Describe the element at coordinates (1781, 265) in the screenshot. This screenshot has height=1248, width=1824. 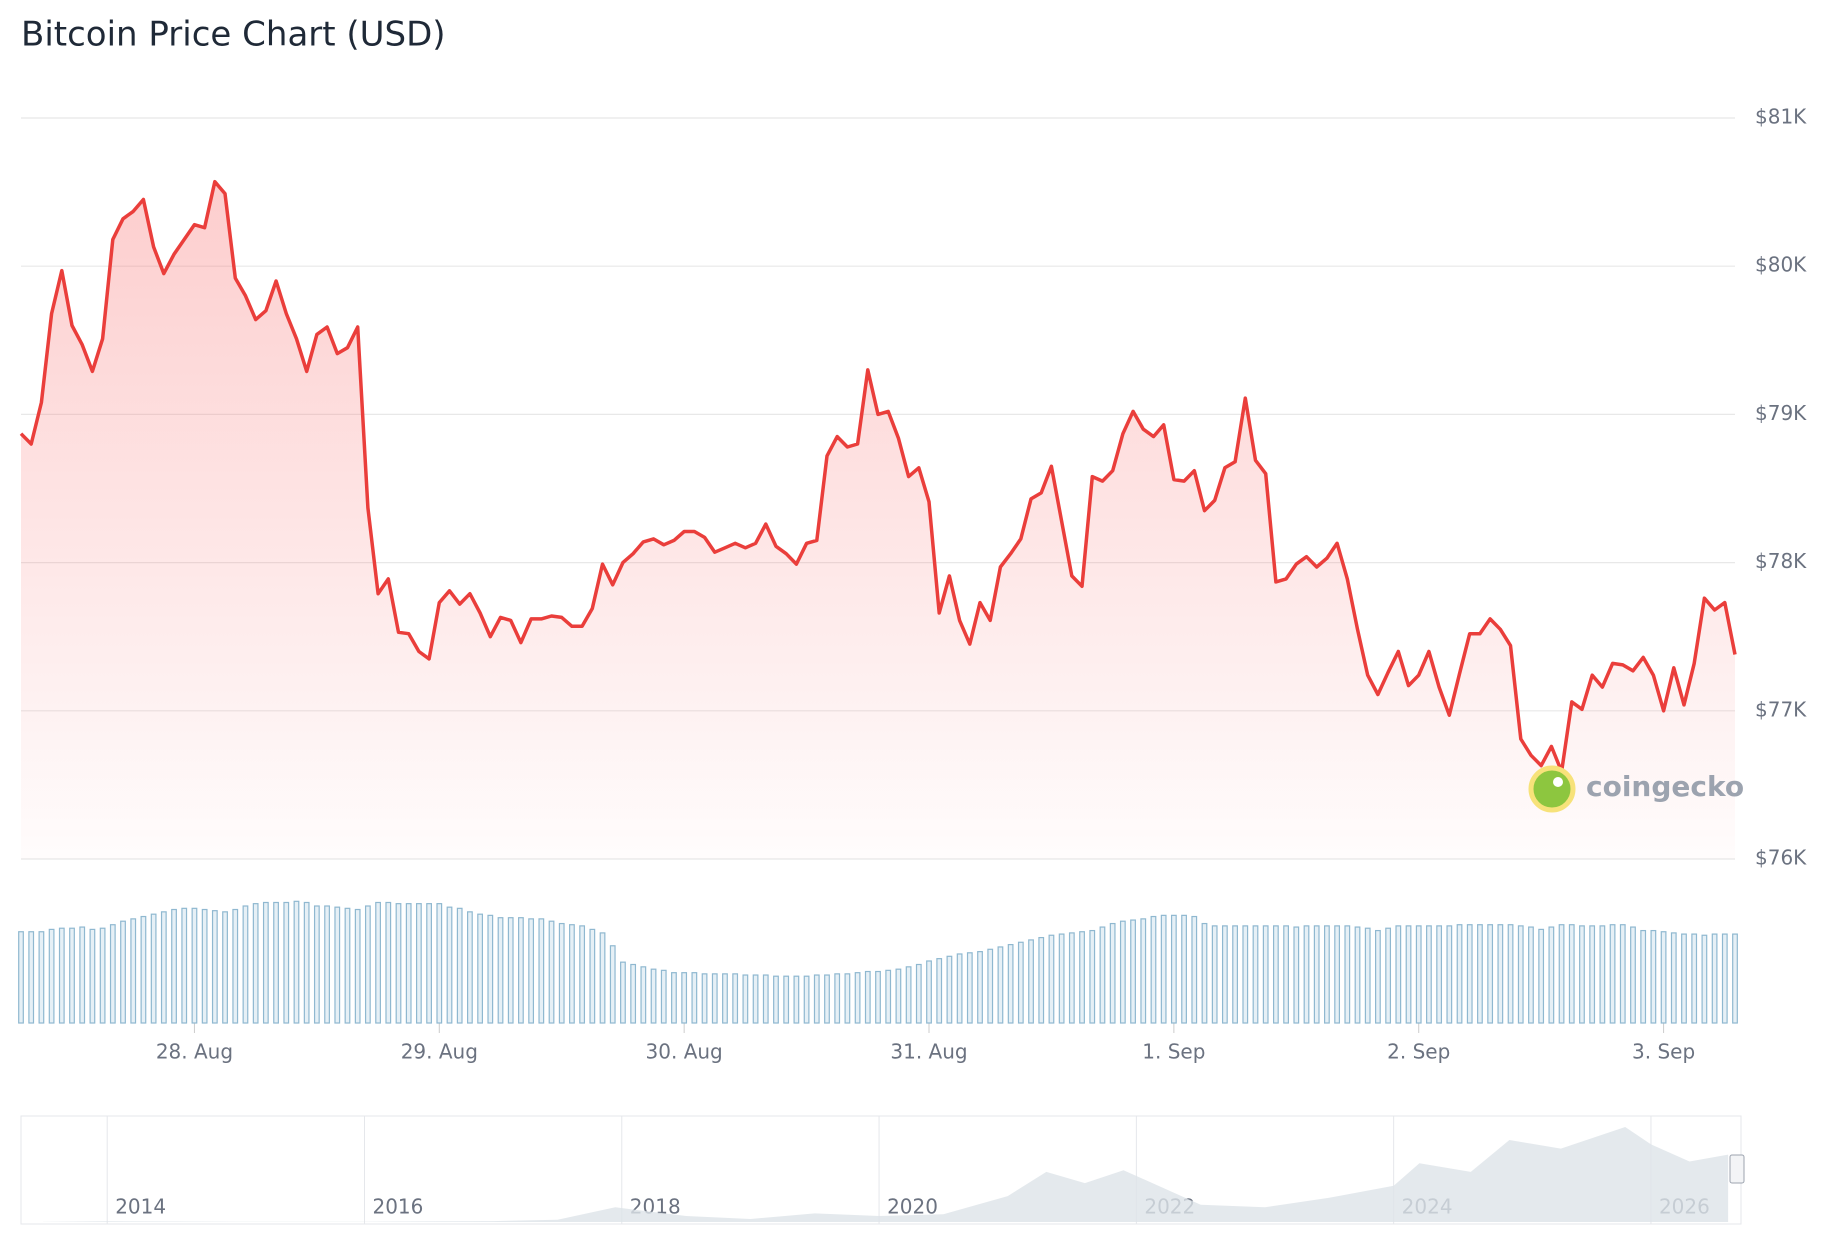
I see `y-tick-label: $80K` at that location.